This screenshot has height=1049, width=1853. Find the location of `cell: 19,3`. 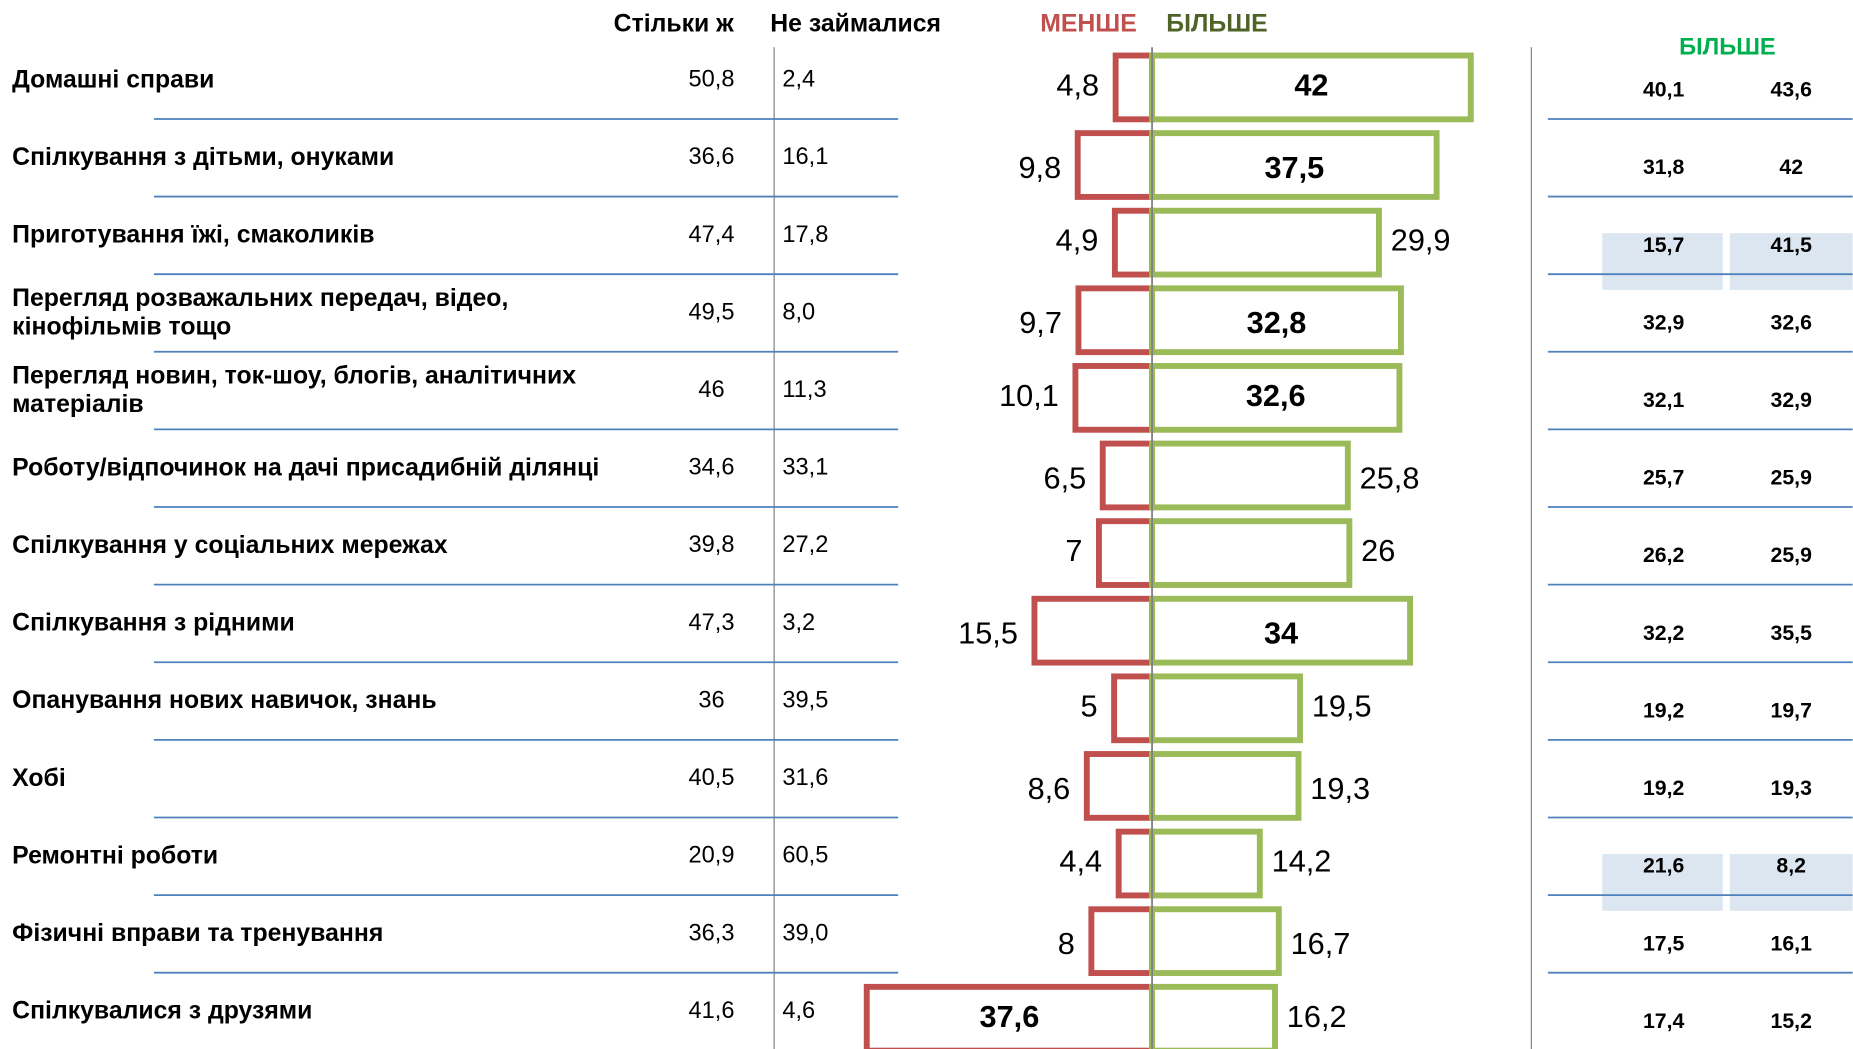

cell: 19,3 is located at coordinates (1792, 788).